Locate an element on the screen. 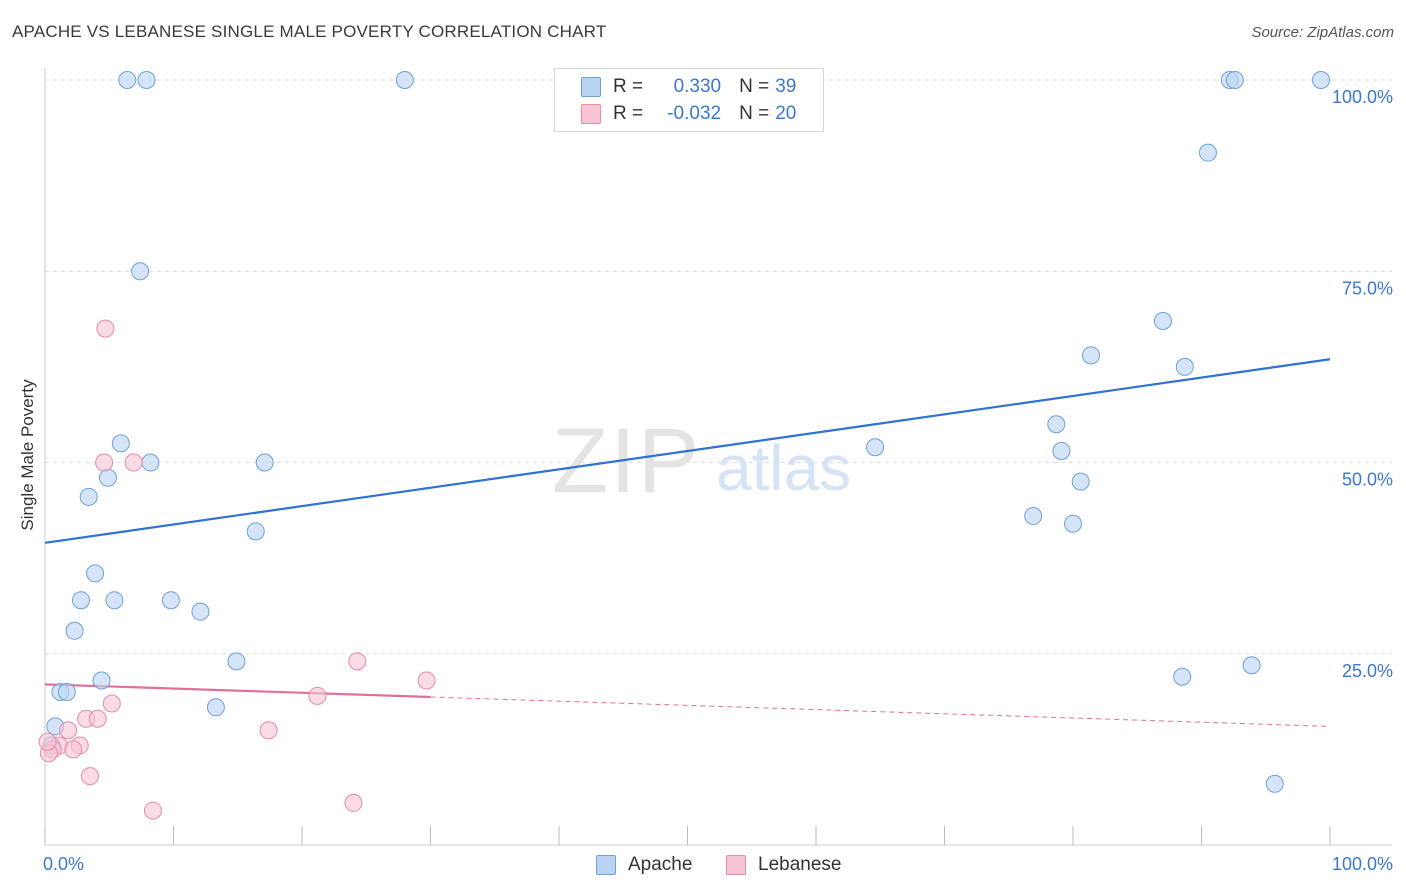  lebanese-trend-line is located at coordinates (237, 691).